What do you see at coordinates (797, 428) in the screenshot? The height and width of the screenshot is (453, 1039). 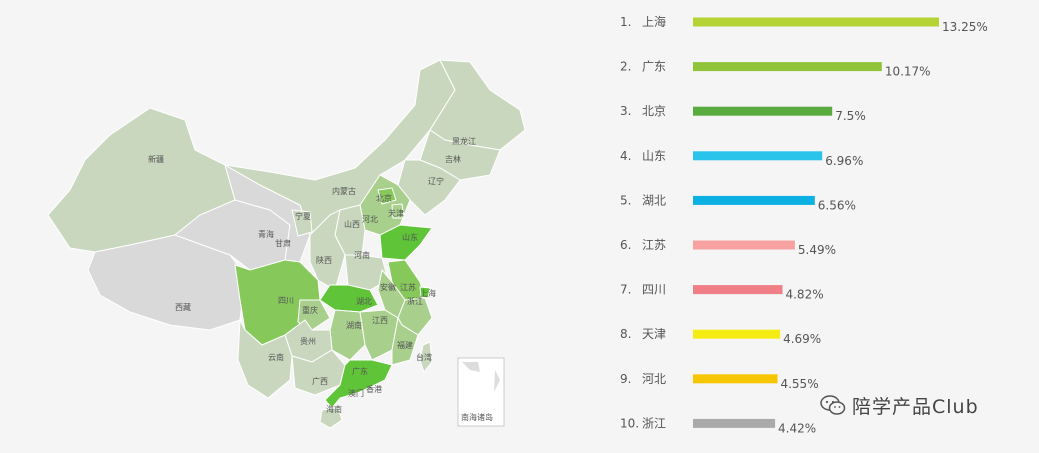 I see `value-label: 4.42%` at bounding box center [797, 428].